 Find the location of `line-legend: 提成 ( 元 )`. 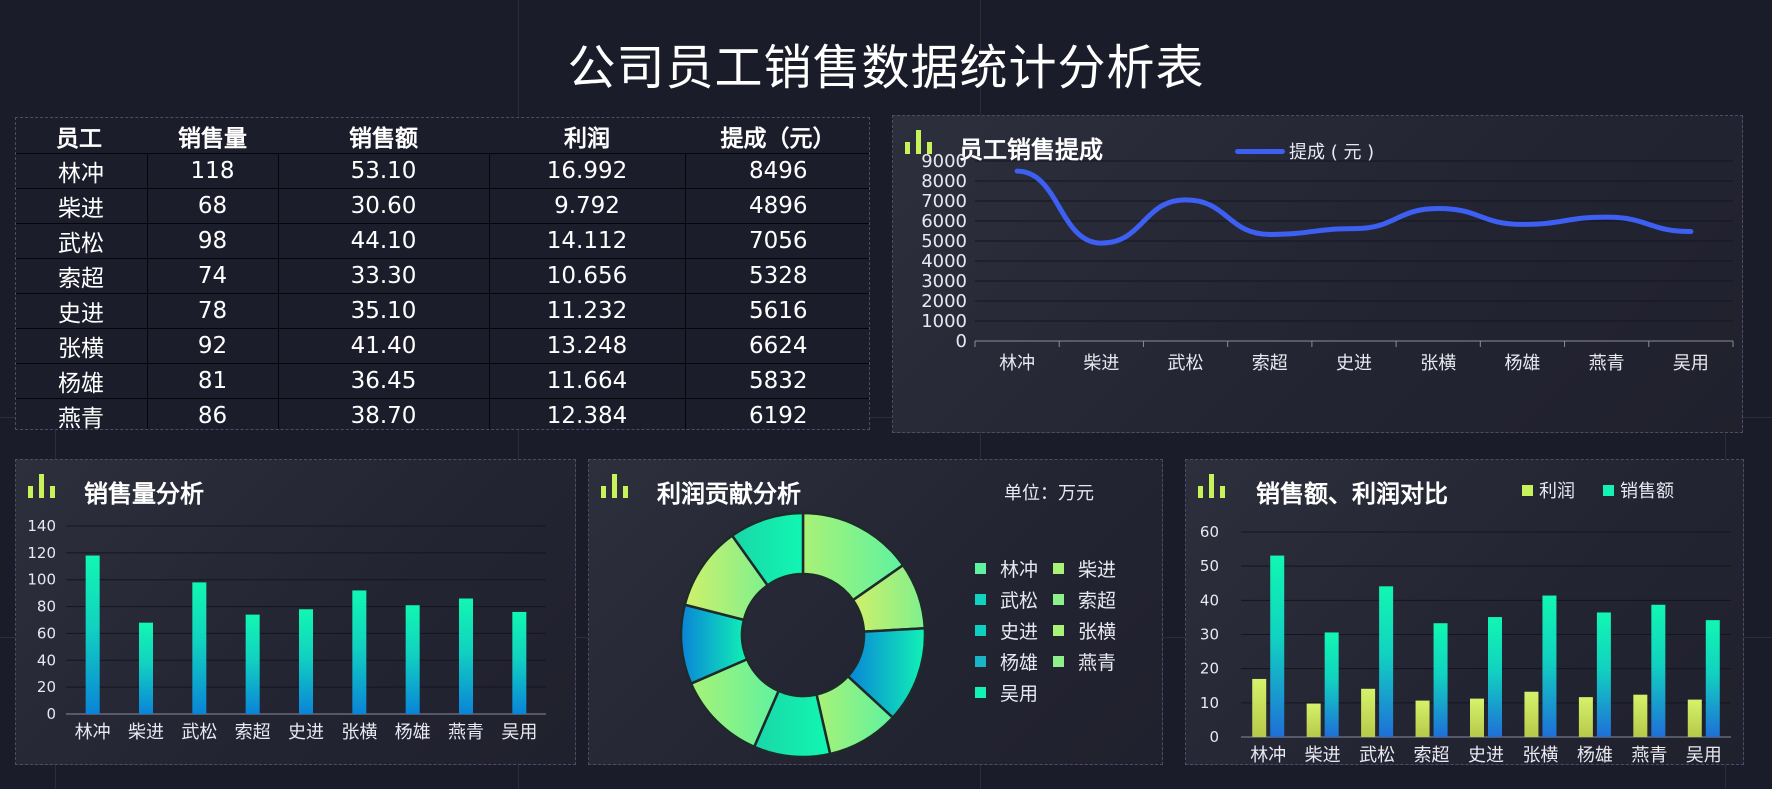

line-legend: 提成 ( 元 ) is located at coordinates (1304, 151).